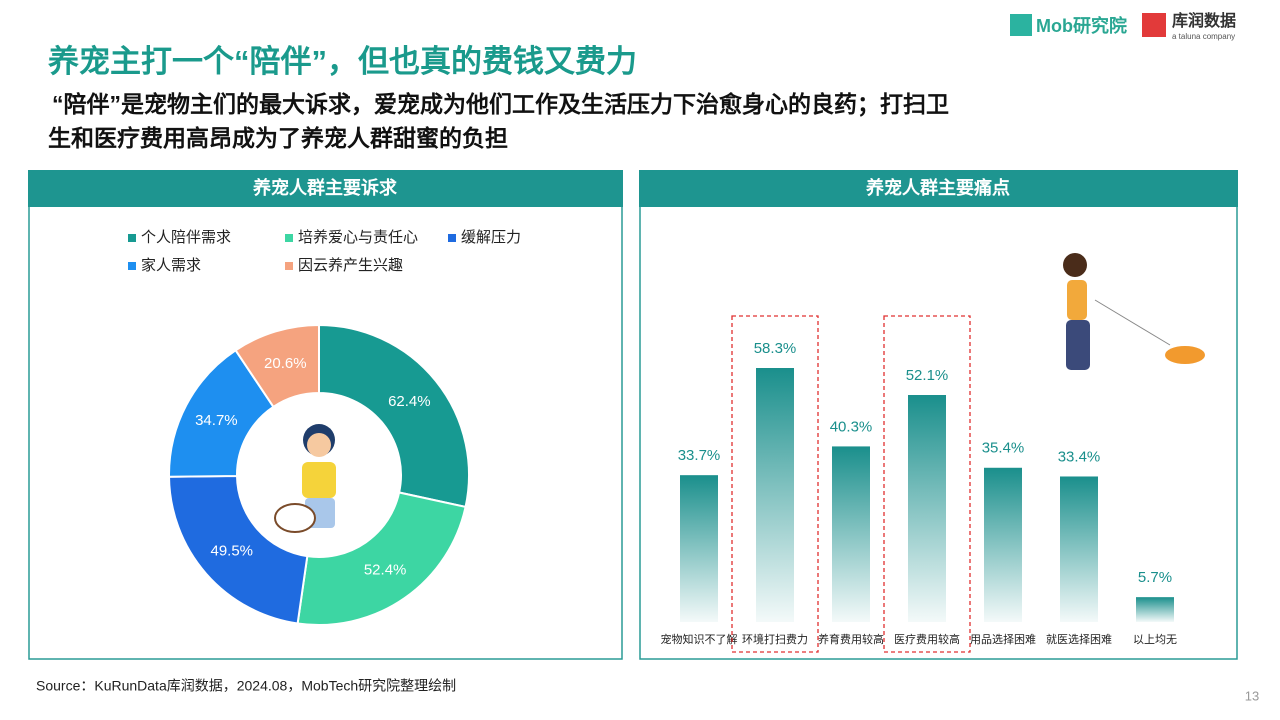 This screenshot has width=1280, height=720. What do you see at coordinates (1079, 639) in the screenshot?
I see `x-tick-label: 就医选择困难` at bounding box center [1079, 639].